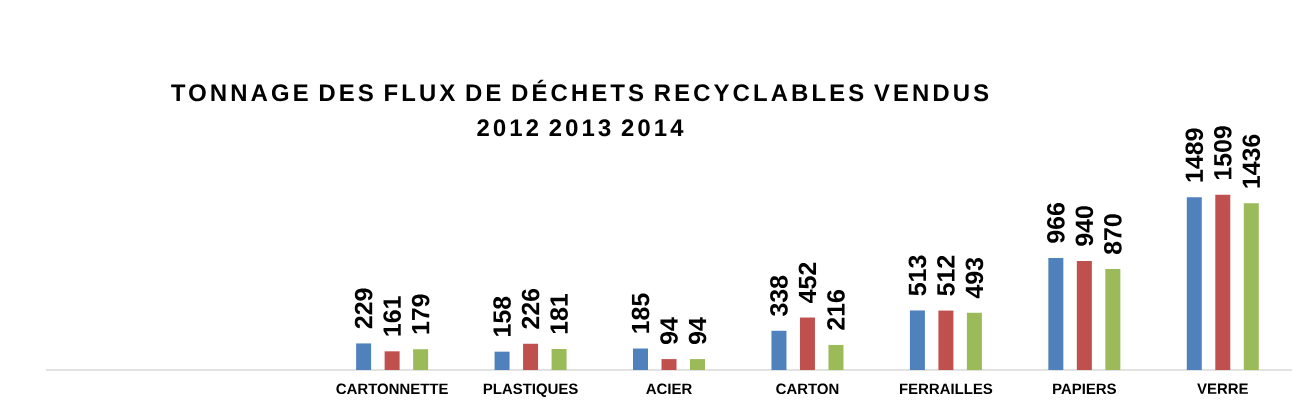 This screenshot has height=414, width=1311. Describe the element at coordinates (669, 389) in the screenshot. I see `x-tick-label: ACIER` at that location.